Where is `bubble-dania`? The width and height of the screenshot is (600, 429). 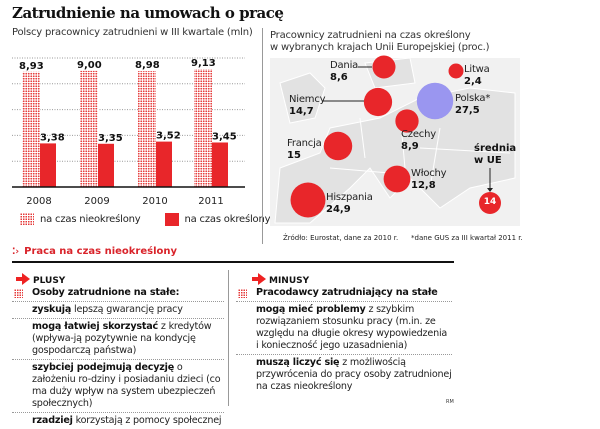 bubble-dania is located at coordinates (384, 67).